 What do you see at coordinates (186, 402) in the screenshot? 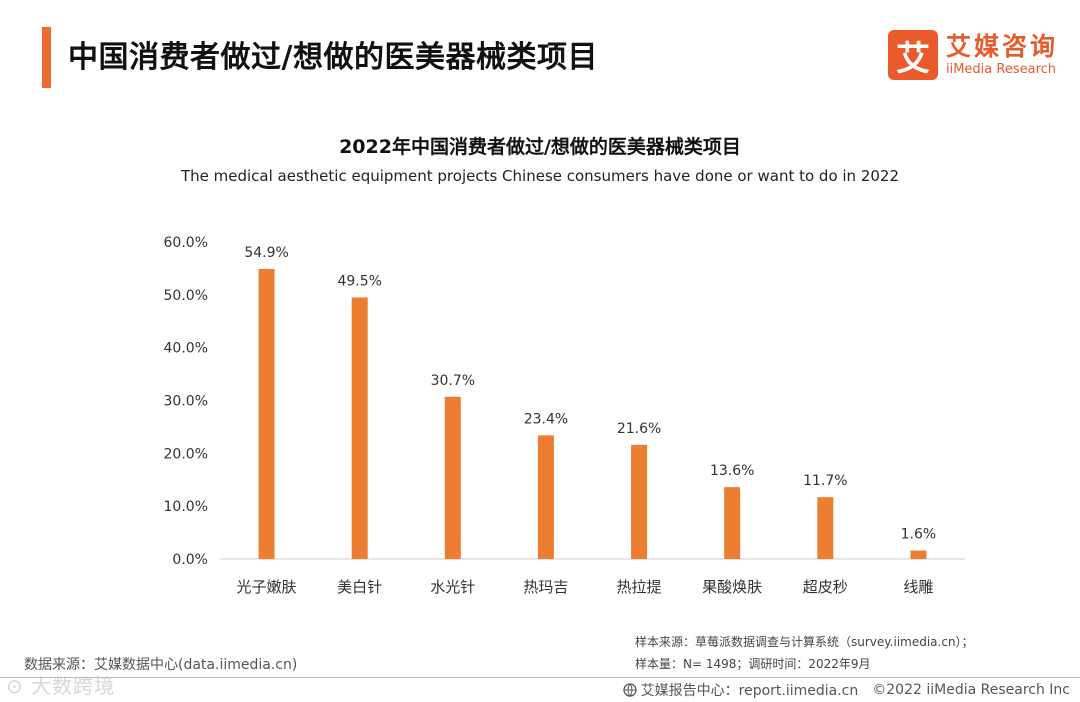
I see `y-tick-label: 30.0%` at bounding box center [186, 402].